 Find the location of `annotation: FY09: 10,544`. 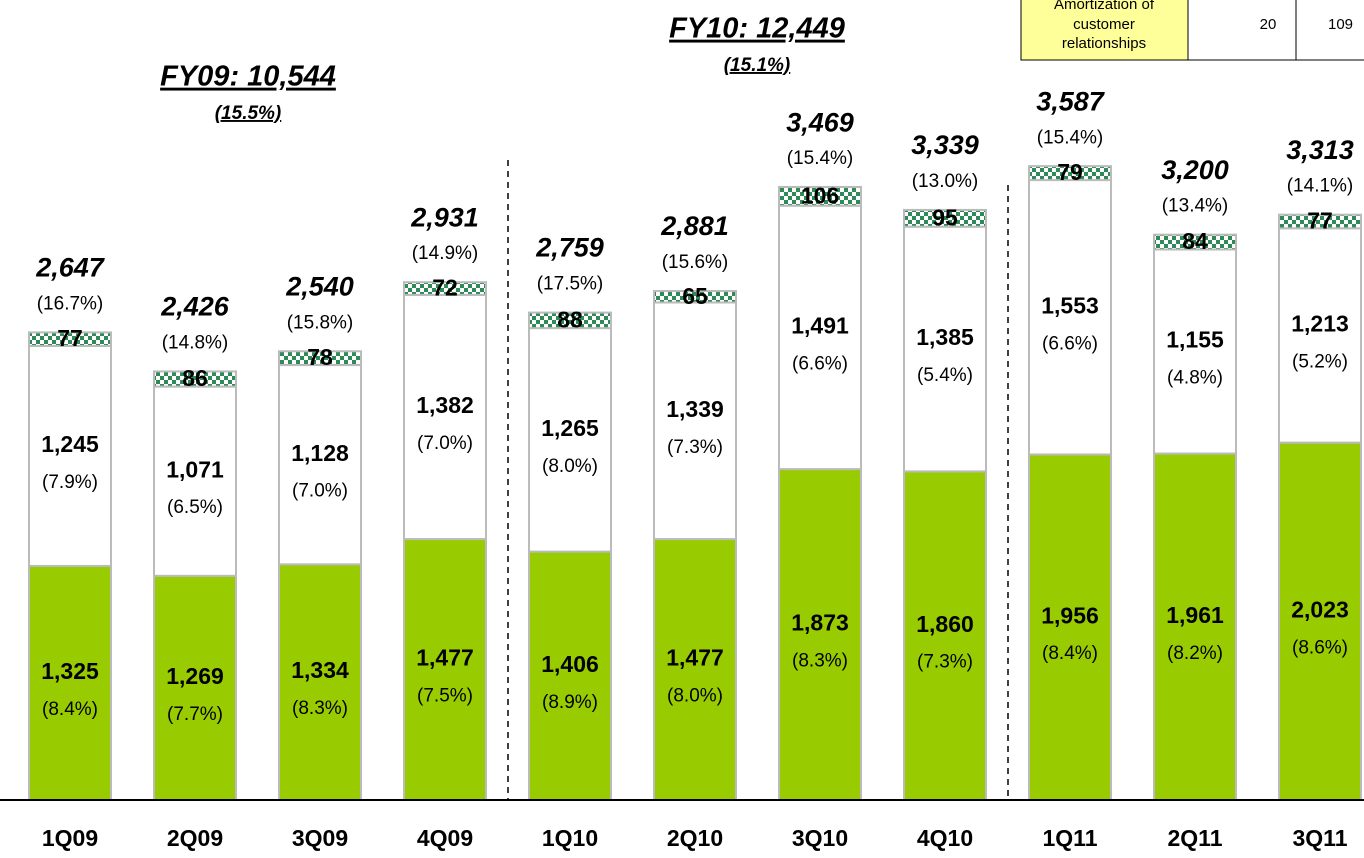

annotation: FY09: 10,544 is located at coordinates (248, 77).